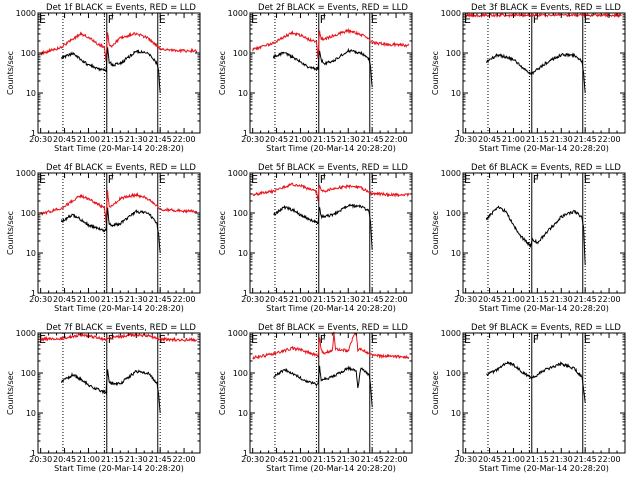  What do you see at coordinates (333, 168) in the screenshot?
I see `panel-title: Det 5f BLACK = Events, RED = LLD` at bounding box center [333, 168].